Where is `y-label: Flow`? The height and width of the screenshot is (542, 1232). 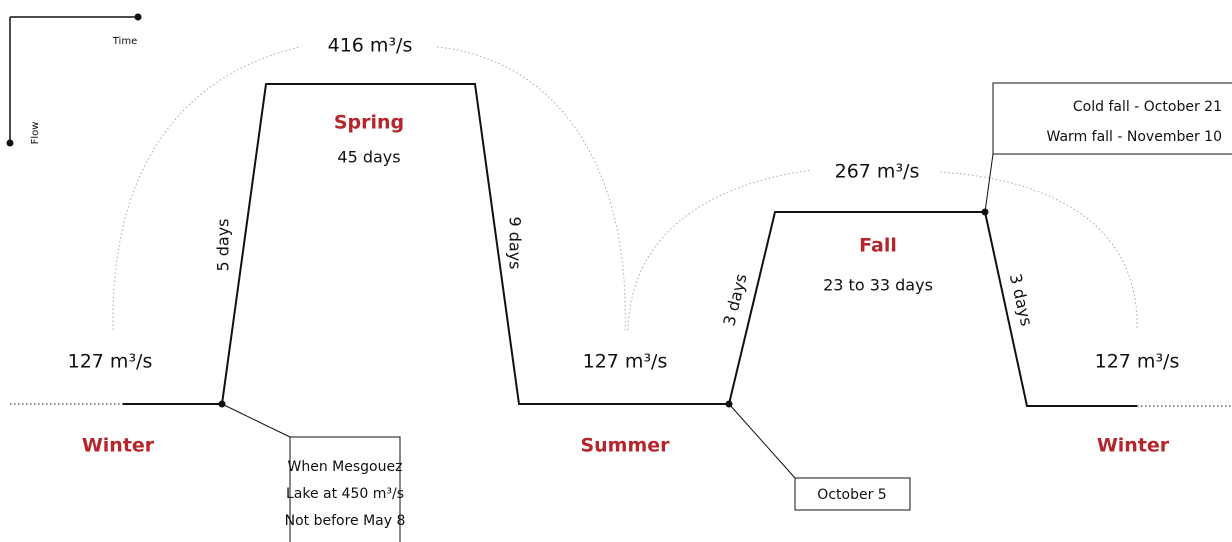
y-label: Flow is located at coordinates (35, 133).